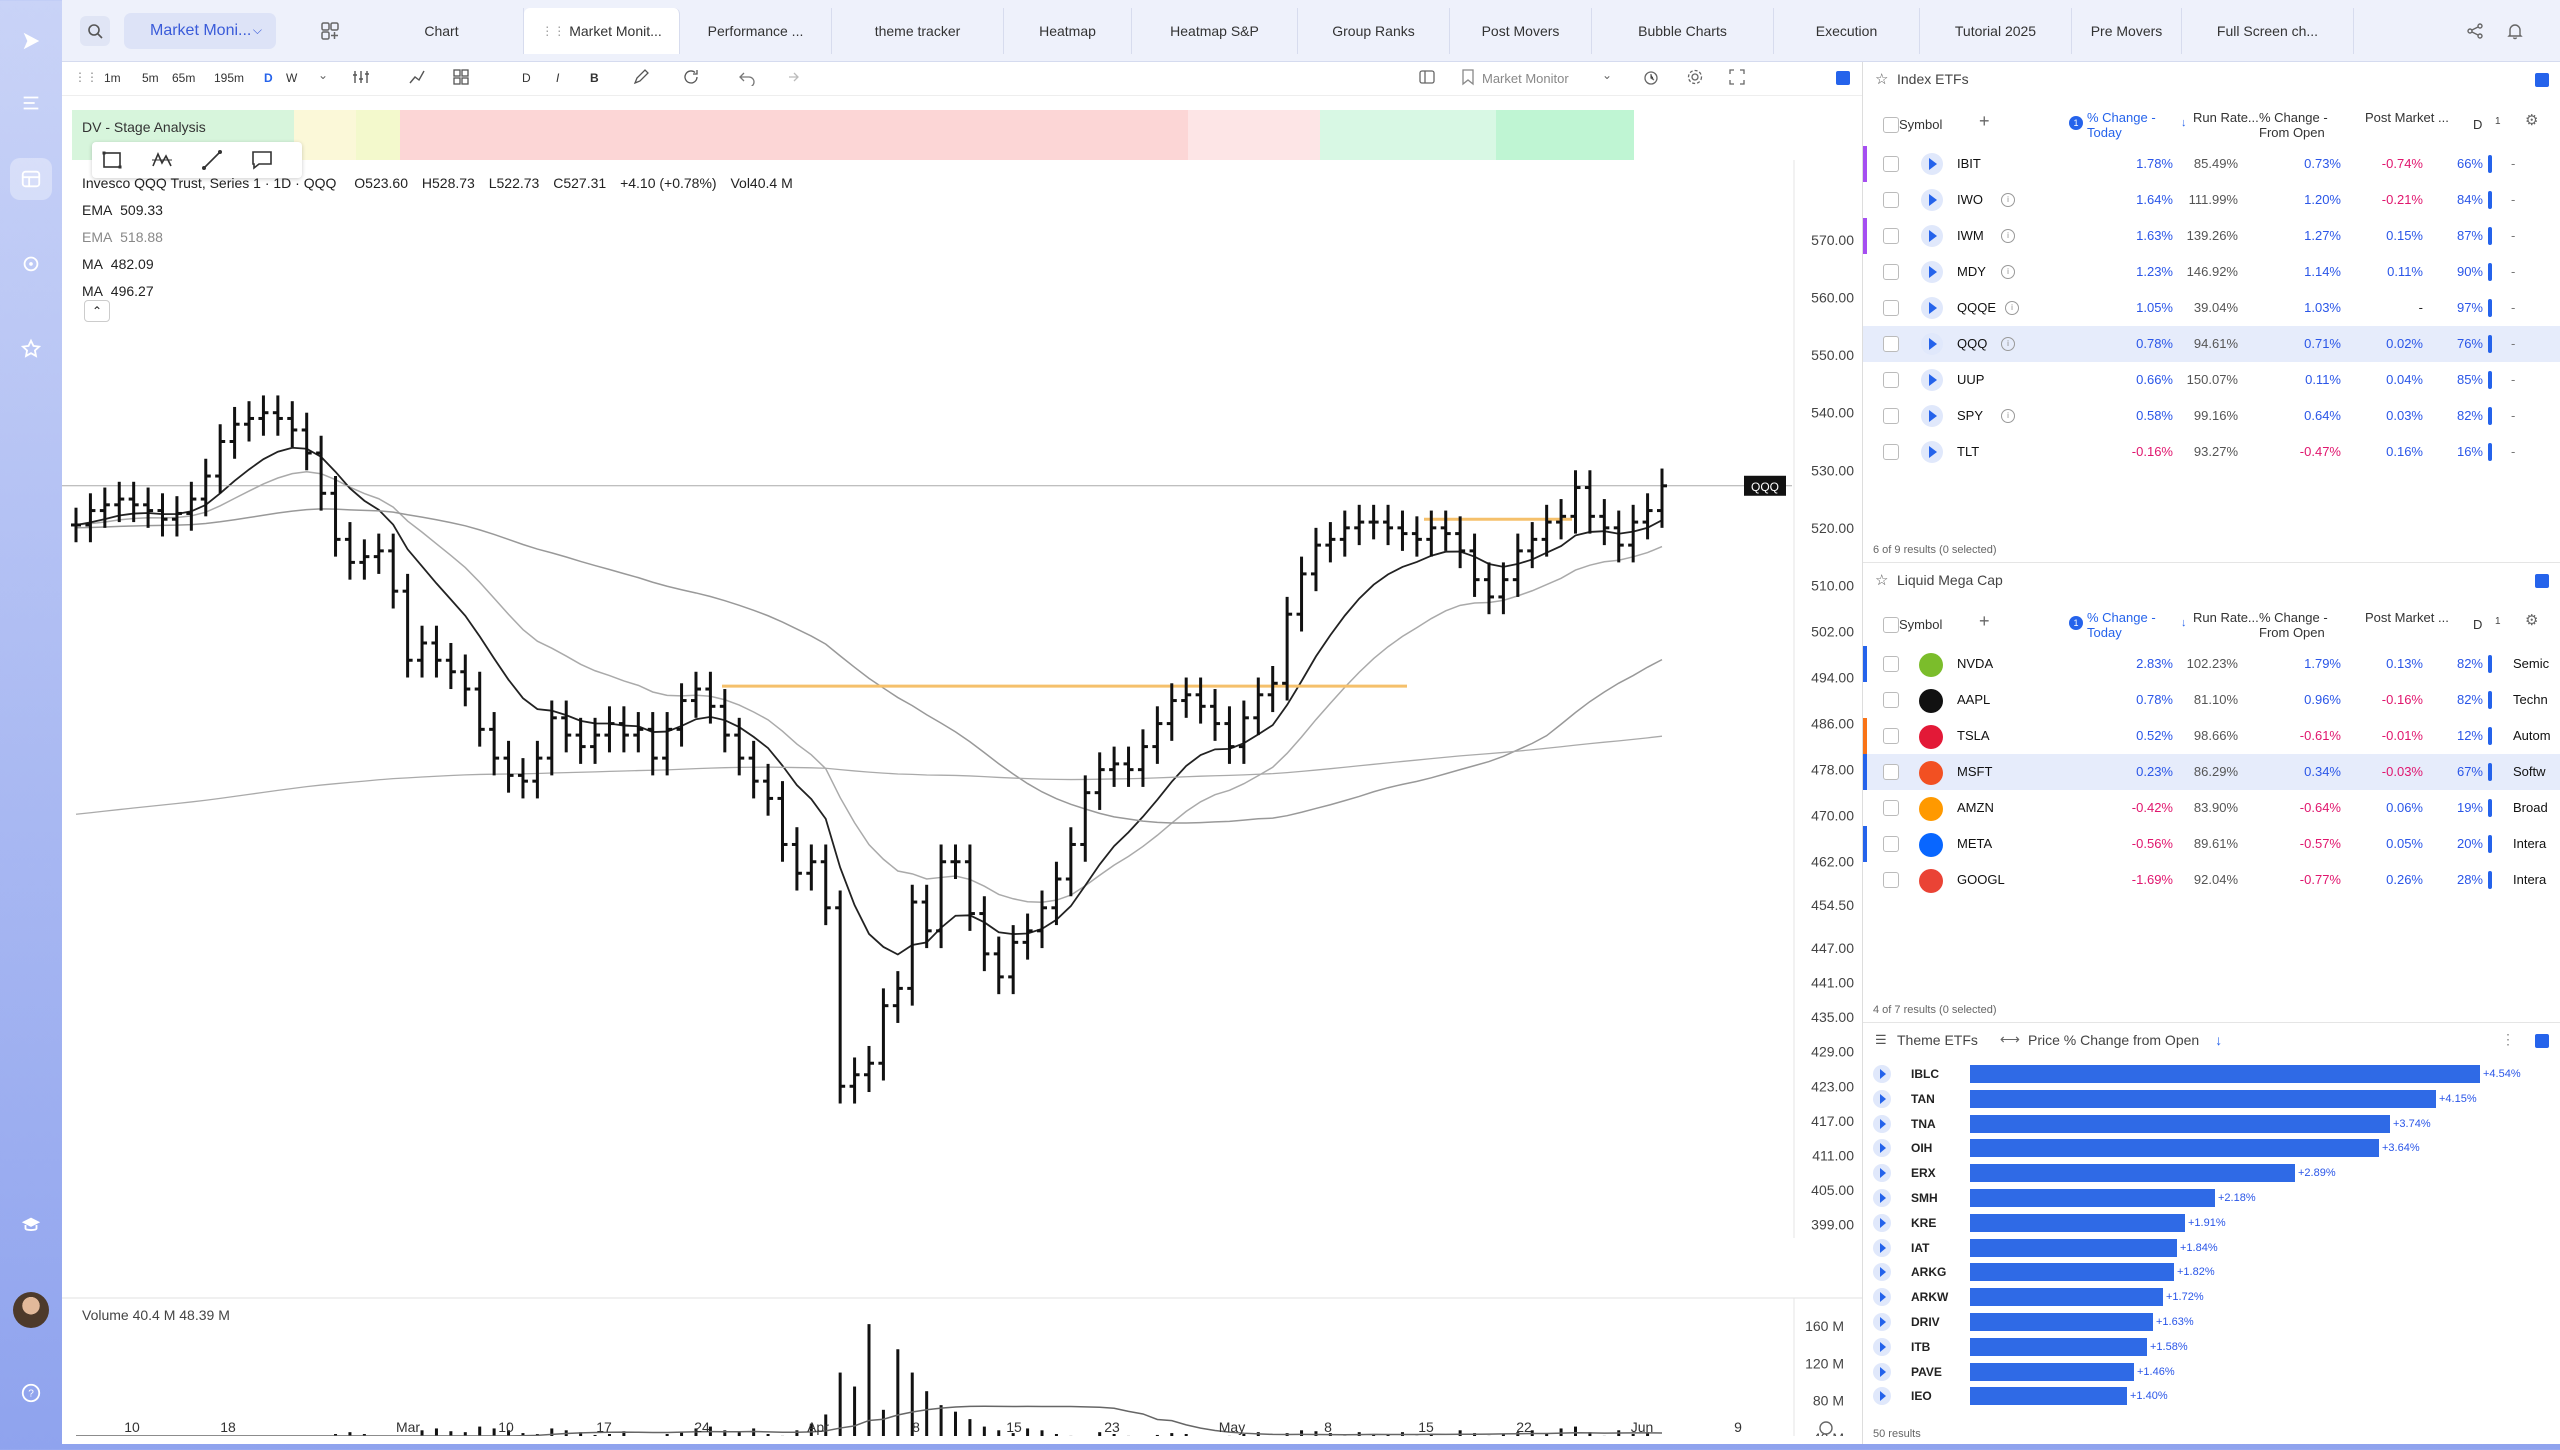 The height and width of the screenshot is (1450, 2560). I want to click on user-avatar, so click(31, 1310).